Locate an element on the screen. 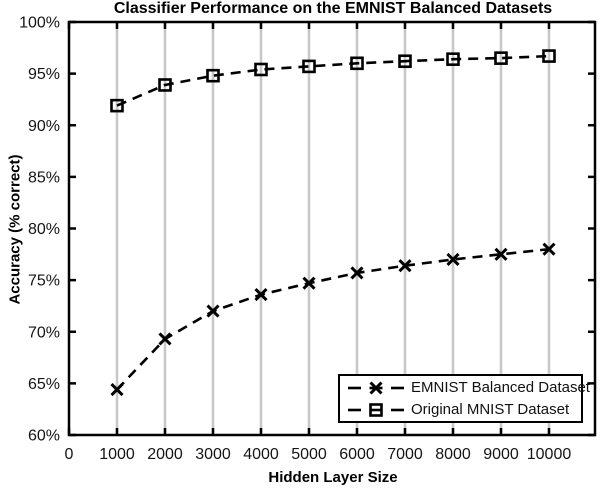 Image resolution: width=600 pixels, height=492 pixels. x-tick-label: 4000 is located at coordinates (261, 454).